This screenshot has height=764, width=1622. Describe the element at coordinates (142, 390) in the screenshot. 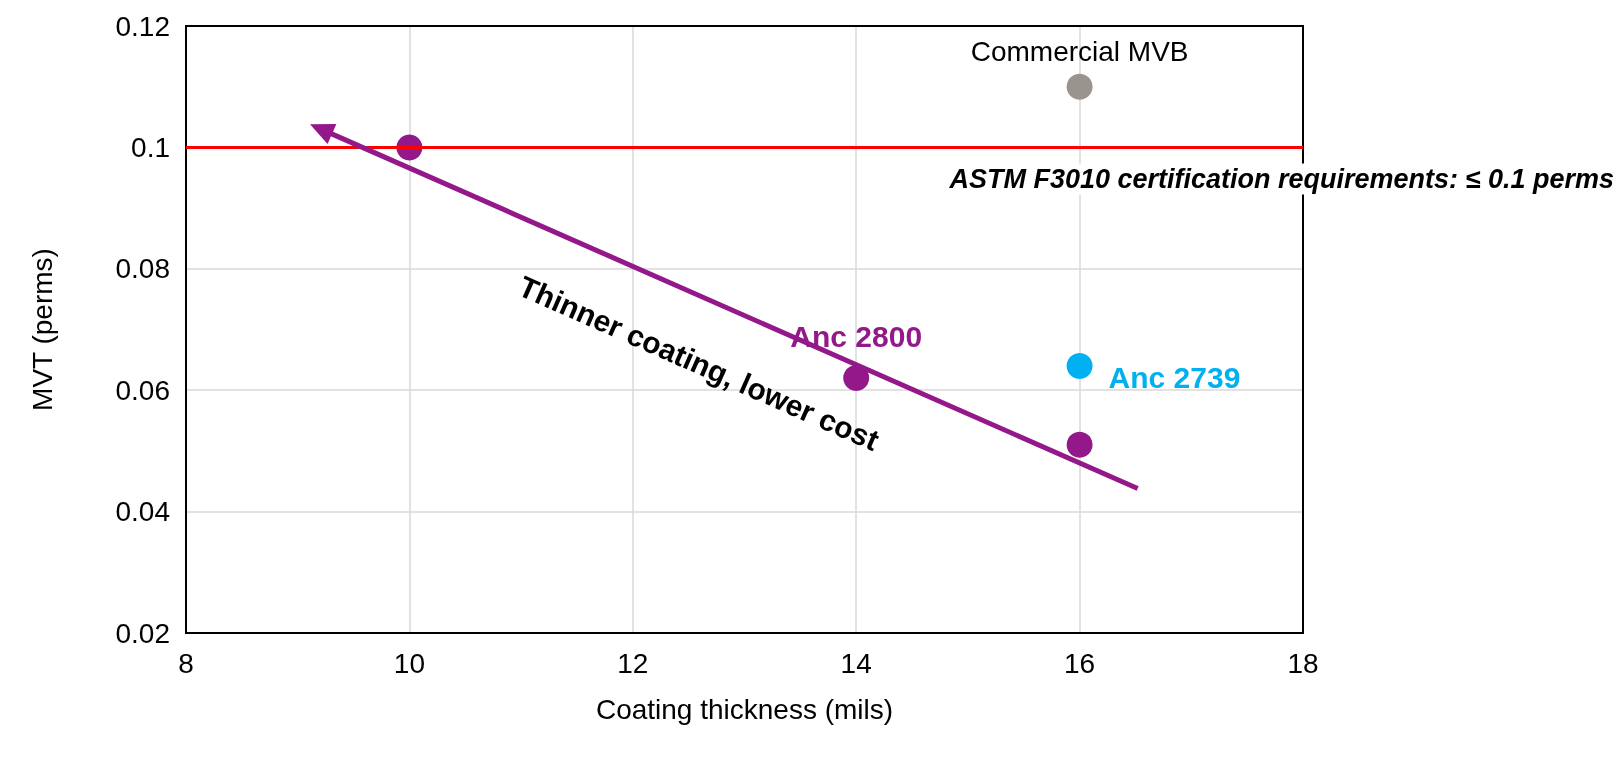

I see `y-tick-label: 0.06` at that location.